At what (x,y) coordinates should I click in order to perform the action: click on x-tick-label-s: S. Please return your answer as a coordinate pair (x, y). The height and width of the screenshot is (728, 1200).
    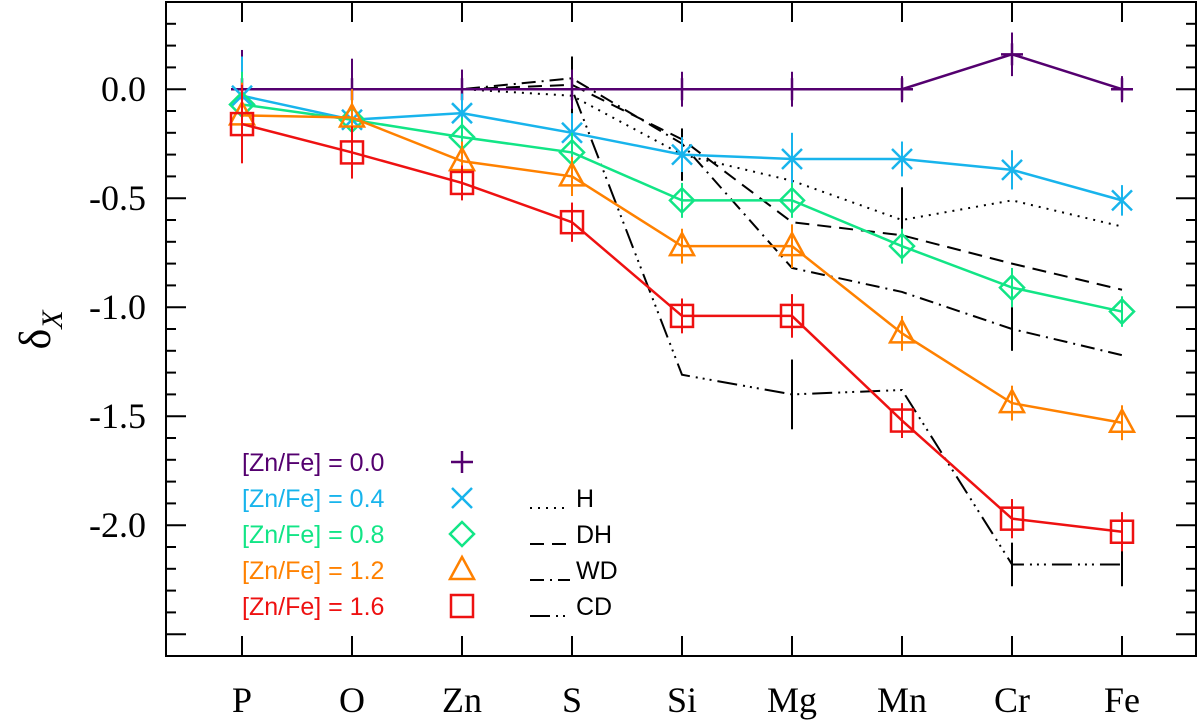
    Looking at the image, I should click on (572, 700).